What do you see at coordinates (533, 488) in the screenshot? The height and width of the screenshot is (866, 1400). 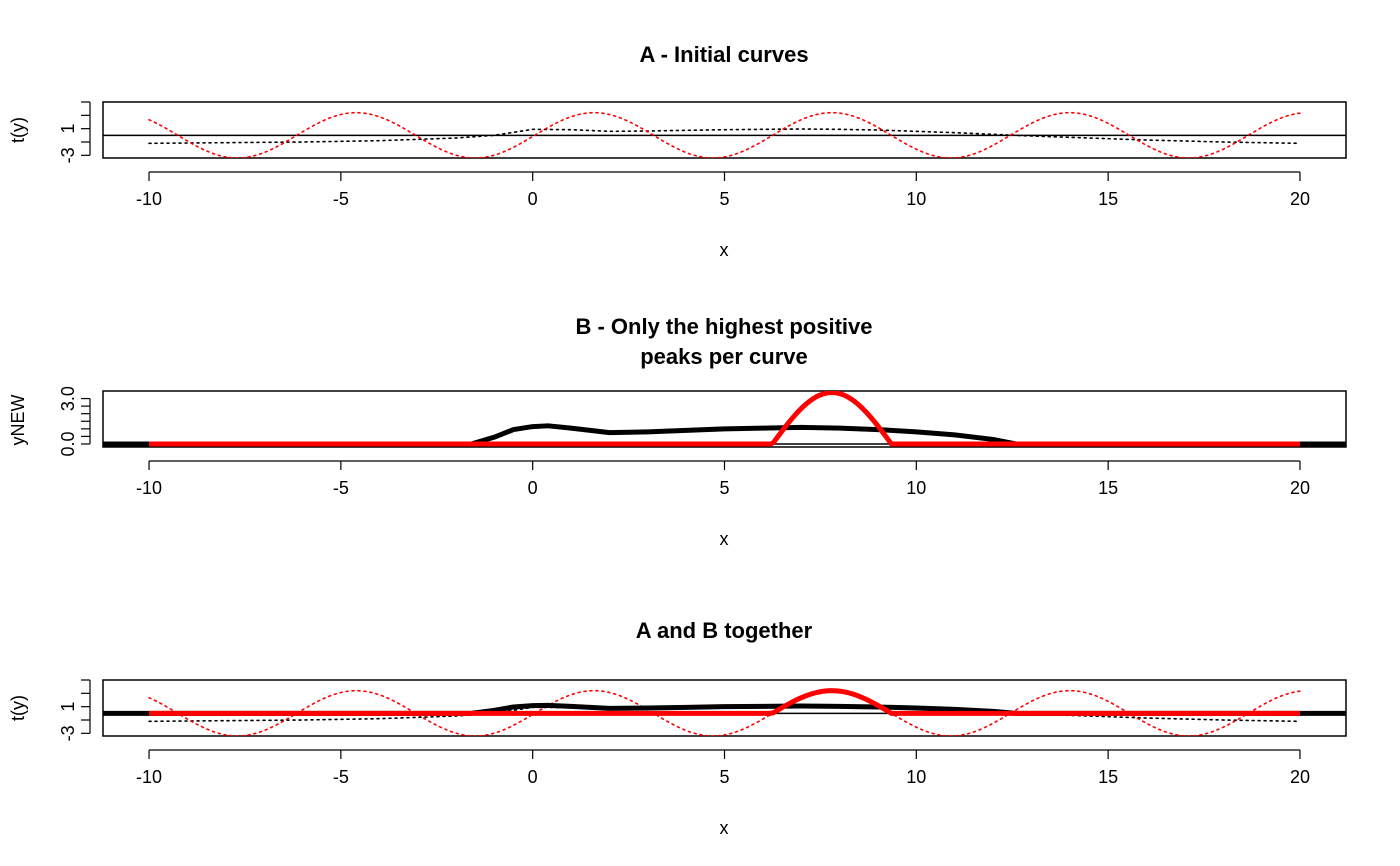 I see `panel-b-x-tick-label: 0` at bounding box center [533, 488].